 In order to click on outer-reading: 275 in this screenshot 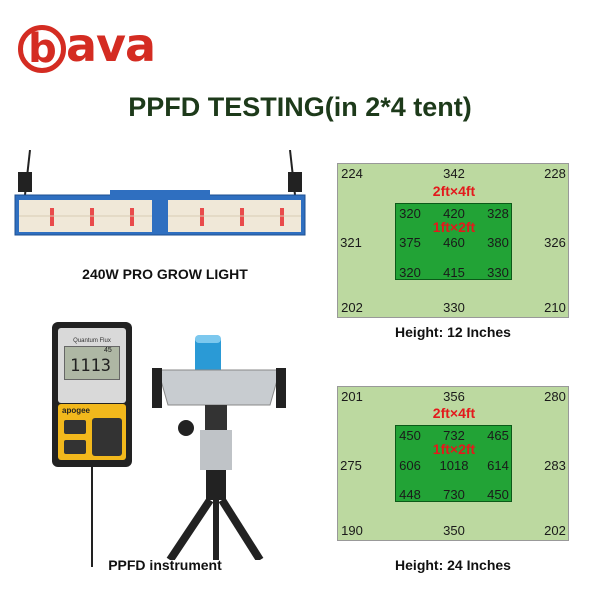, I will do `click(351, 465)`.